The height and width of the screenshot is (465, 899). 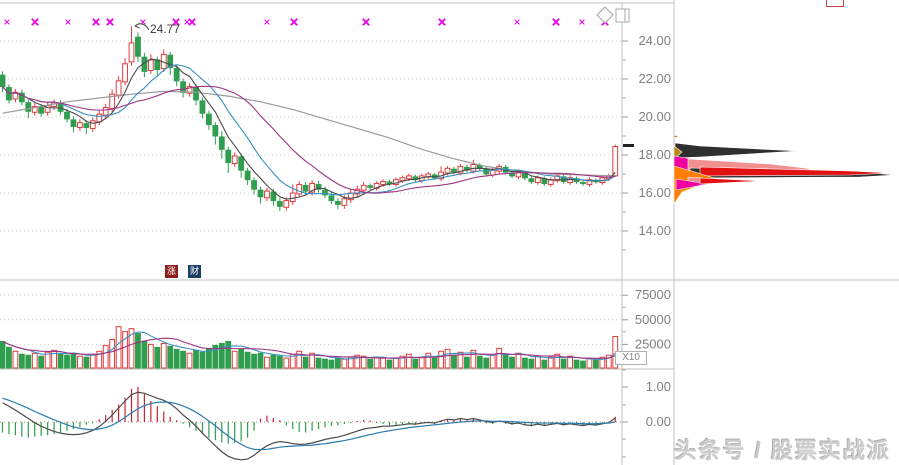 What do you see at coordinates (653, 319) in the screenshot?
I see `axis-label: 50000` at bounding box center [653, 319].